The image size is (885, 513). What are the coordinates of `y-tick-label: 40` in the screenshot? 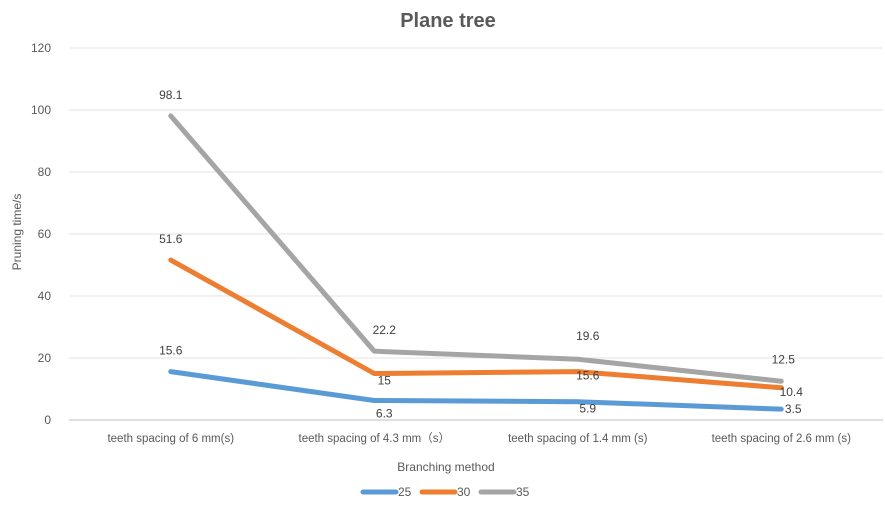 It's located at (45, 296).